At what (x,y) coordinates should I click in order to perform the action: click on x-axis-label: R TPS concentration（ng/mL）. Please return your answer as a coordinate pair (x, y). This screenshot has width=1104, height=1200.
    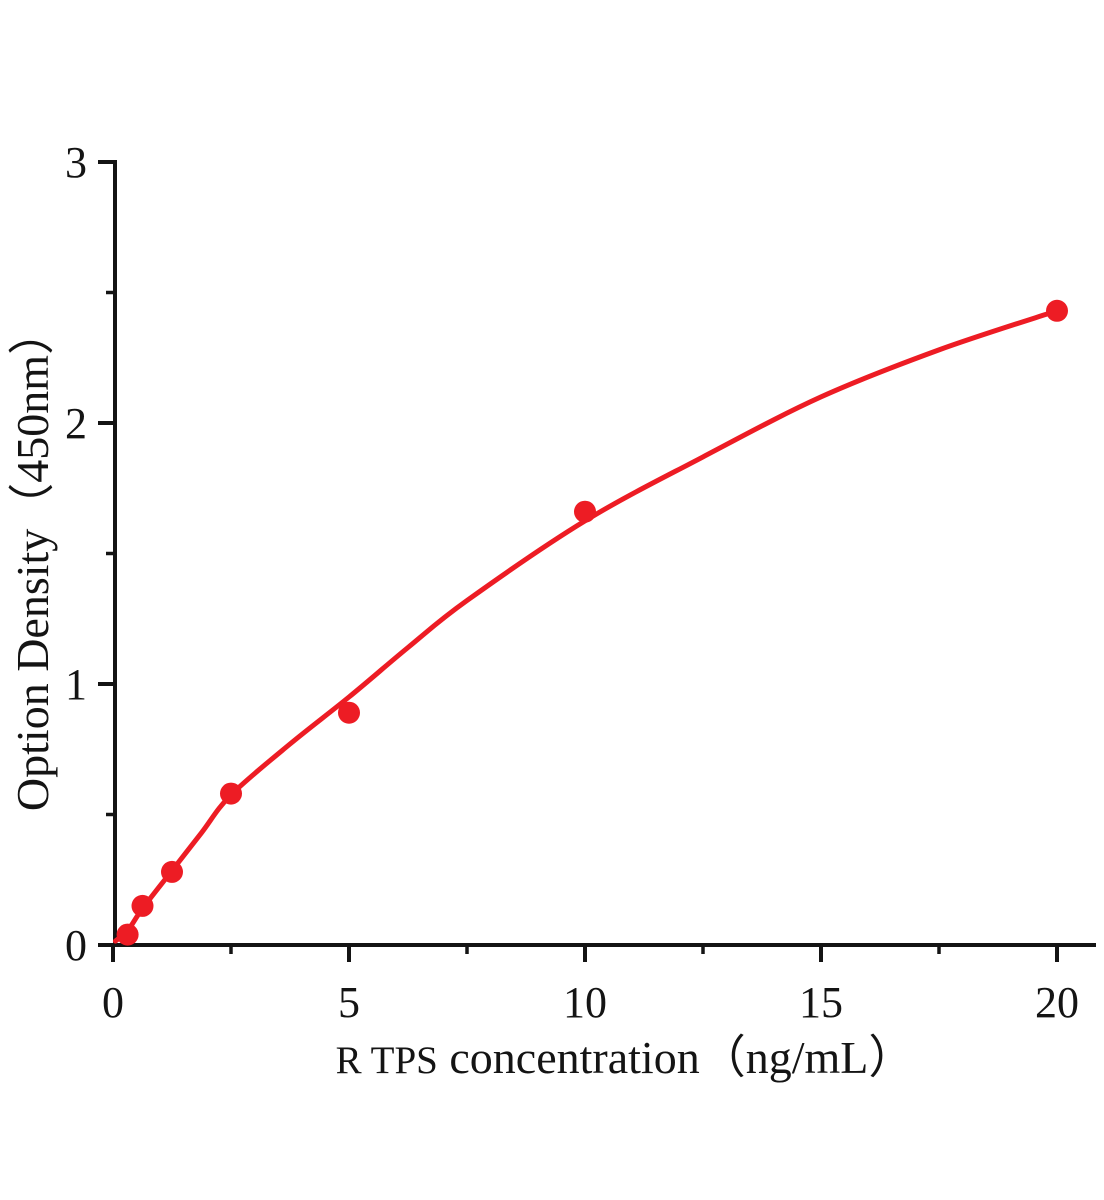
    Looking at the image, I should click on (625, 1057).